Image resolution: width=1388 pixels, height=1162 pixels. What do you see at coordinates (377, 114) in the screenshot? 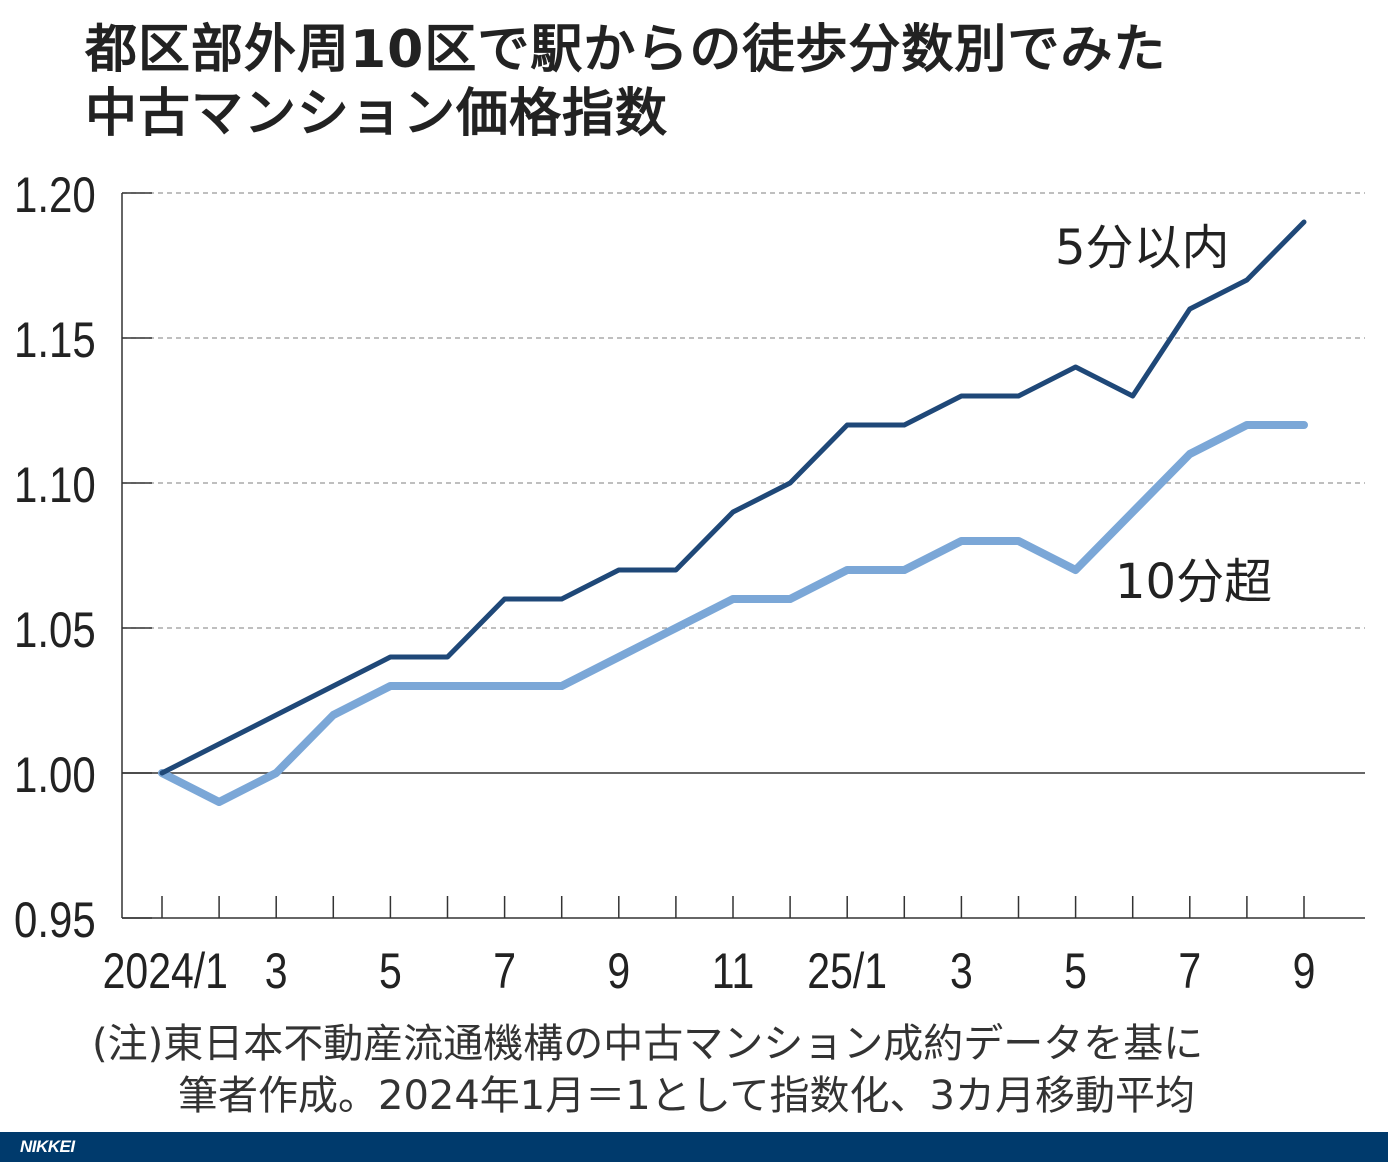
I see `title-line-2: 中古マンション価格指数` at bounding box center [377, 114].